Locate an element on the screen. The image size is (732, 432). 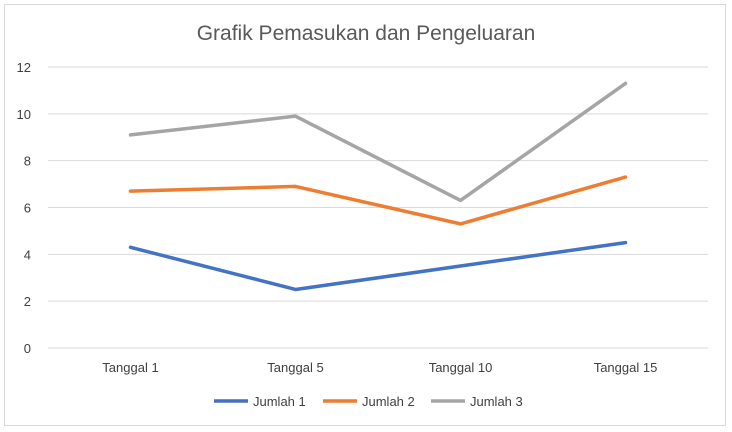
legend: Jumlah 1 Jumlah 2 Jumlah 3 is located at coordinates (368, 401).